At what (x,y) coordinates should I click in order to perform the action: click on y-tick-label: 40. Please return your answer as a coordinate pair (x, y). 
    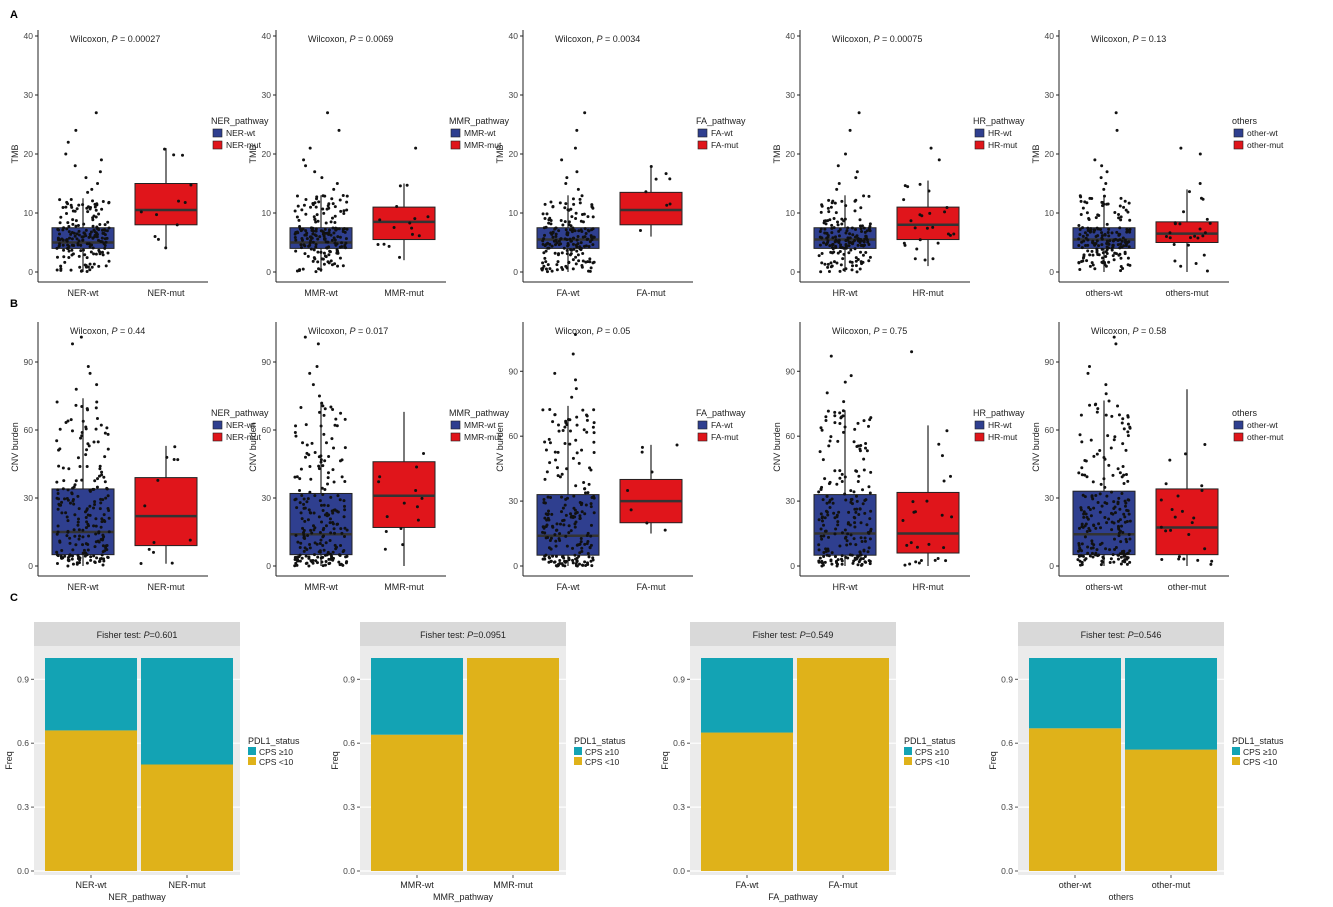
    Looking at the image, I should click on (267, 36).